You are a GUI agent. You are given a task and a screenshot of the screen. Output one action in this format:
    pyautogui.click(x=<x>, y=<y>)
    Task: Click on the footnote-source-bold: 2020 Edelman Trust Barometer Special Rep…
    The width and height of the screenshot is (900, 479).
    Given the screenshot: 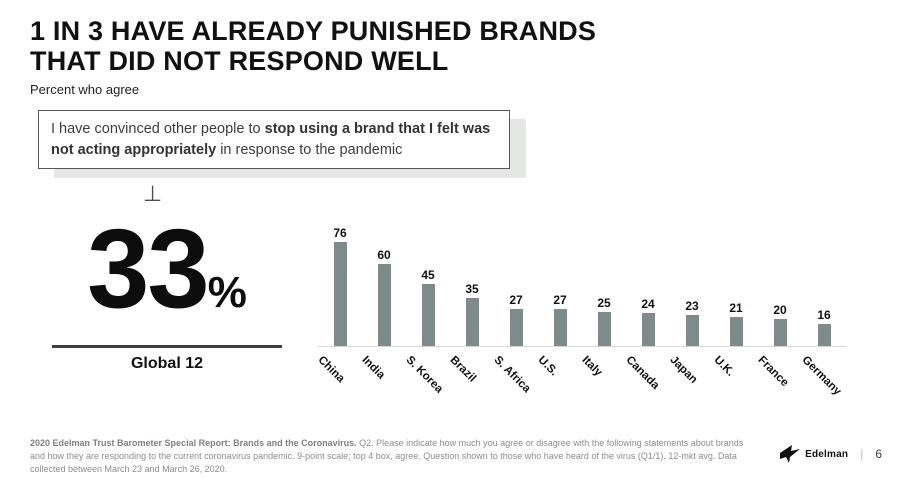 What is the action you would take?
    pyautogui.click(x=193, y=443)
    